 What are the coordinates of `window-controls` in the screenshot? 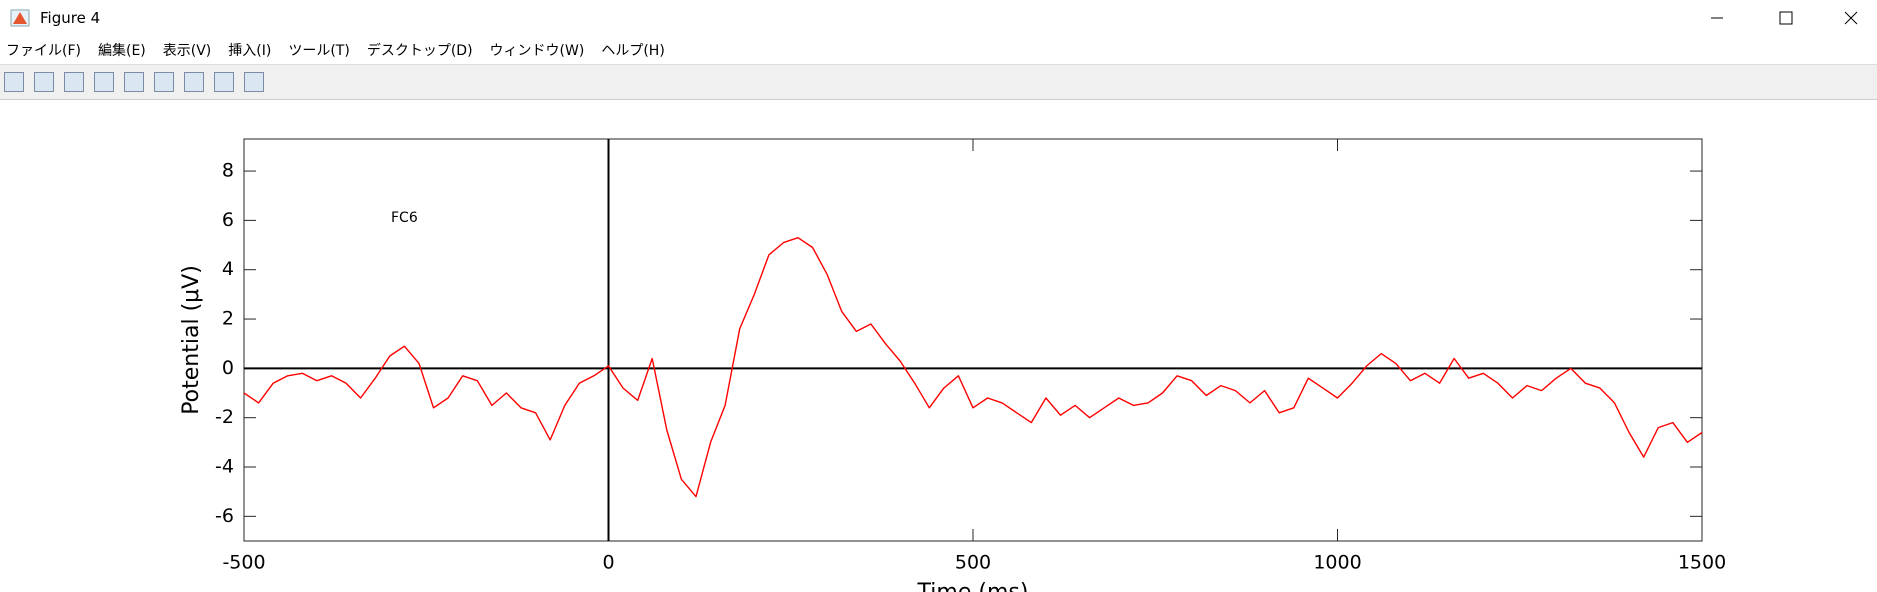 It's located at (1787, 18).